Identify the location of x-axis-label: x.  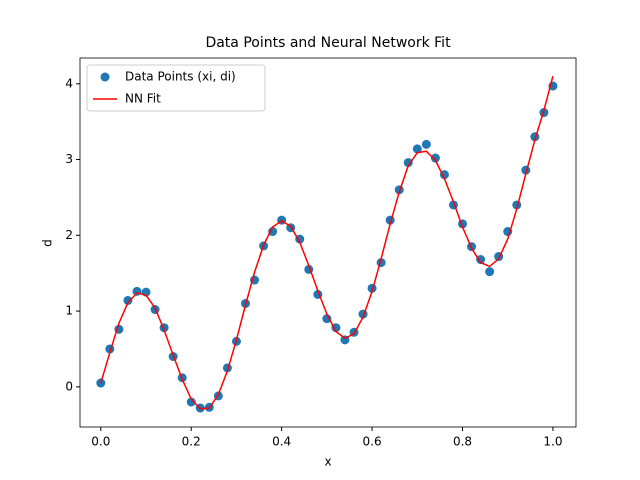
(327, 462).